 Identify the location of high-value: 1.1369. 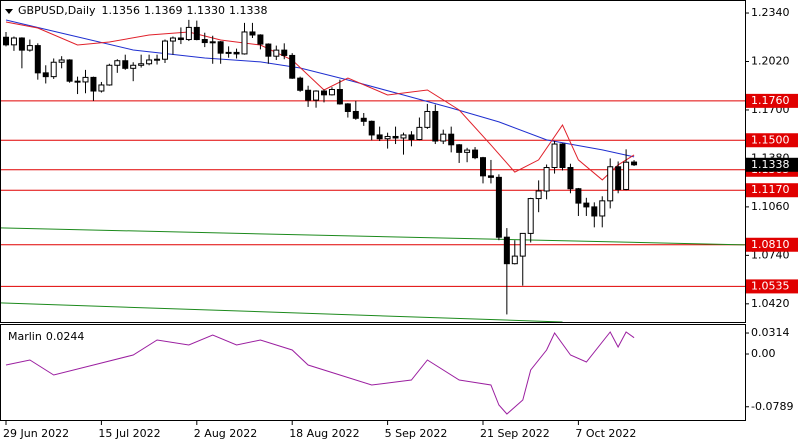
(163, 10).